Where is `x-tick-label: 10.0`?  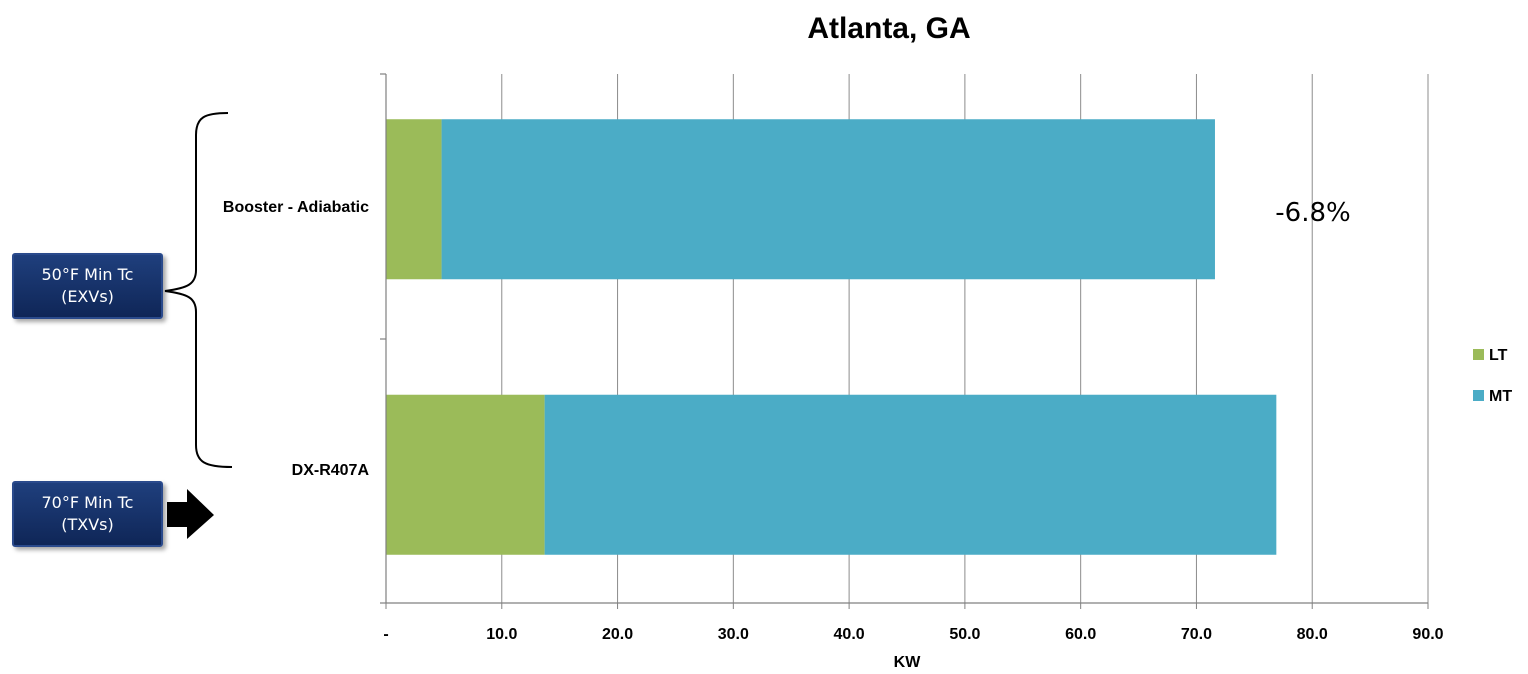 x-tick-label: 10.0 is located at coordinates (501, 634).